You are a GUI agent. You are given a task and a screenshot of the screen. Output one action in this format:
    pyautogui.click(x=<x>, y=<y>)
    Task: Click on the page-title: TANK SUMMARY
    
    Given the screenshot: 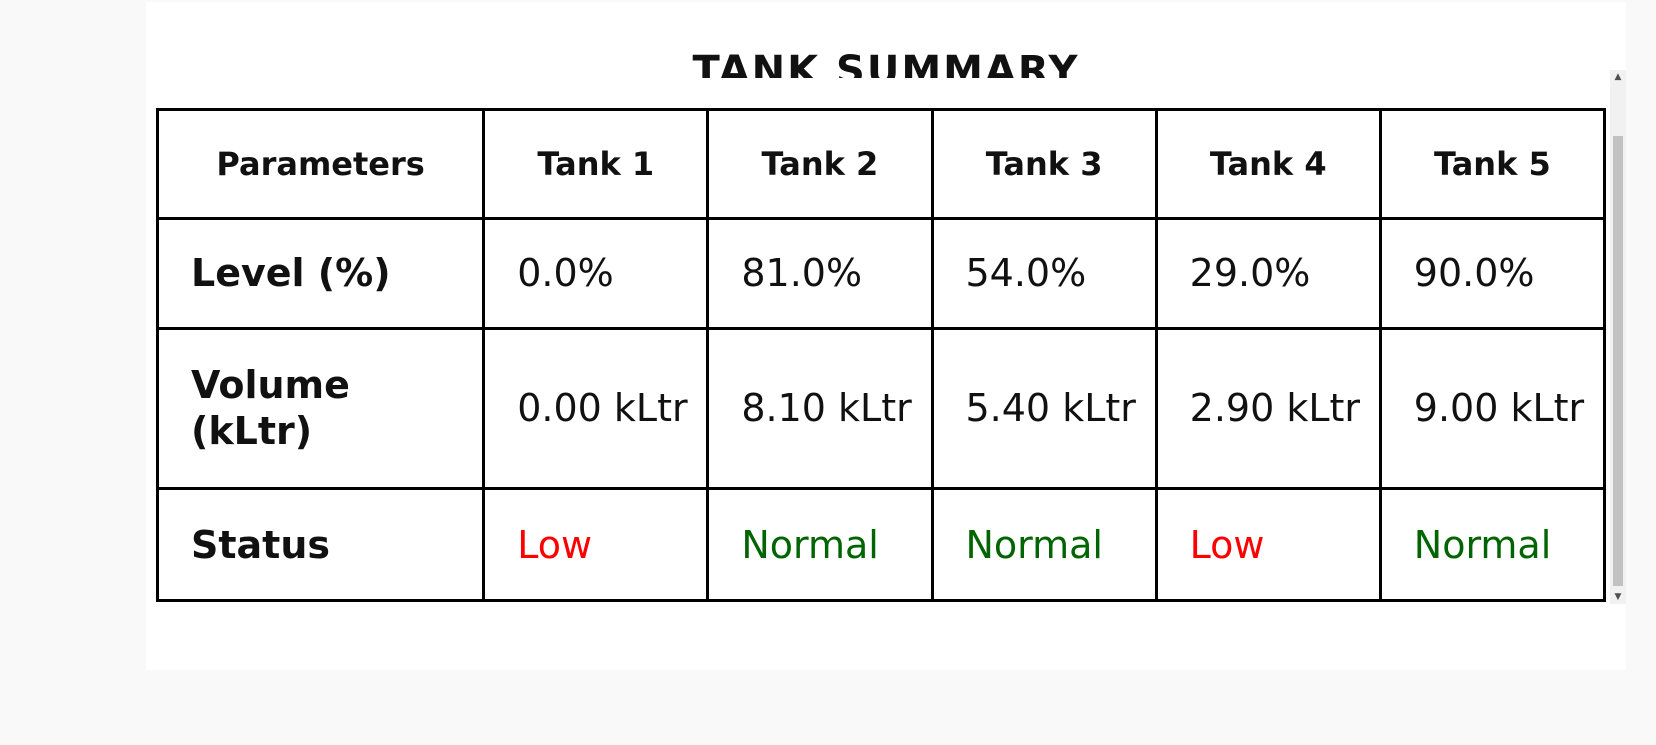 What is the action you would take?
    pyautogui.click(x=886, y=63)
    